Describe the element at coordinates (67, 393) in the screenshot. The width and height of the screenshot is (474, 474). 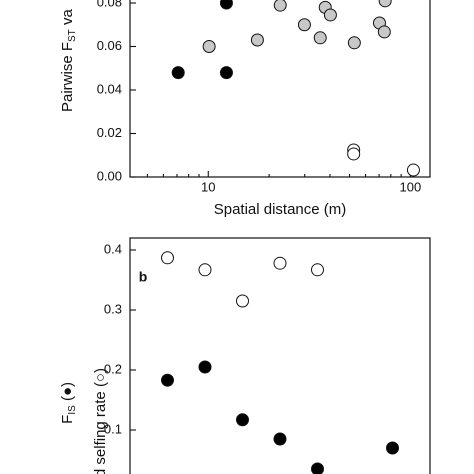
I see `y-label-rest: (●)` at that location.